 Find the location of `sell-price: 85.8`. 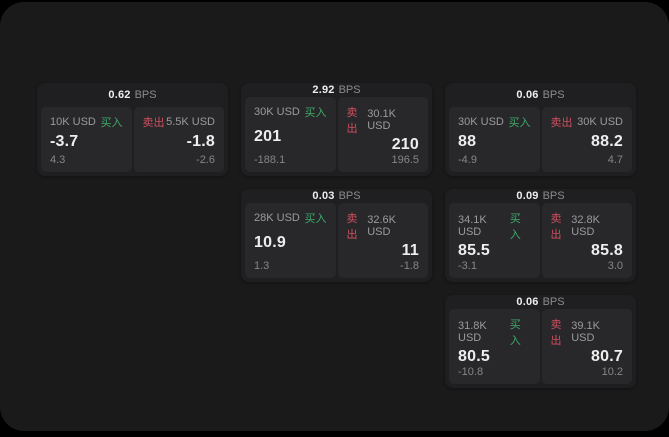

sell-price: 85.8 is located at coordinates (607, 250).